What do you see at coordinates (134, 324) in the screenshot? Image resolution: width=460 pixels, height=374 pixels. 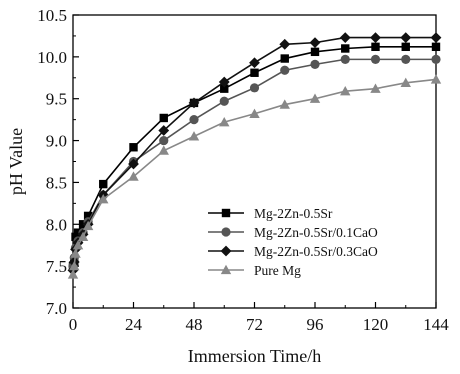 I see `x-tick-label: 24` at bounding box center [134, 324].